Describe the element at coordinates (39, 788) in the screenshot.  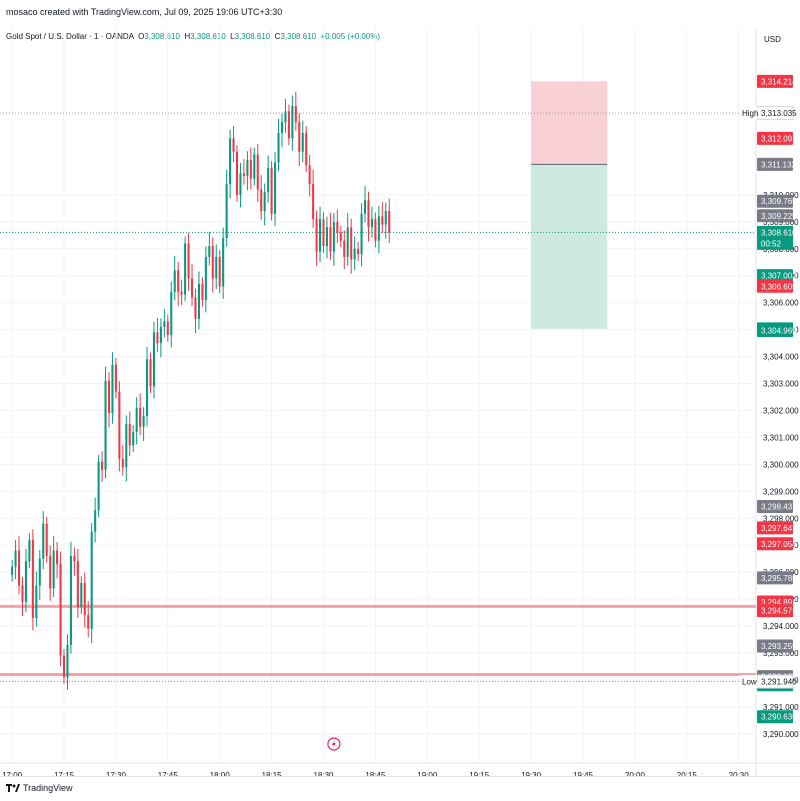
I see `tradingview-logo: TradingView` at that location.